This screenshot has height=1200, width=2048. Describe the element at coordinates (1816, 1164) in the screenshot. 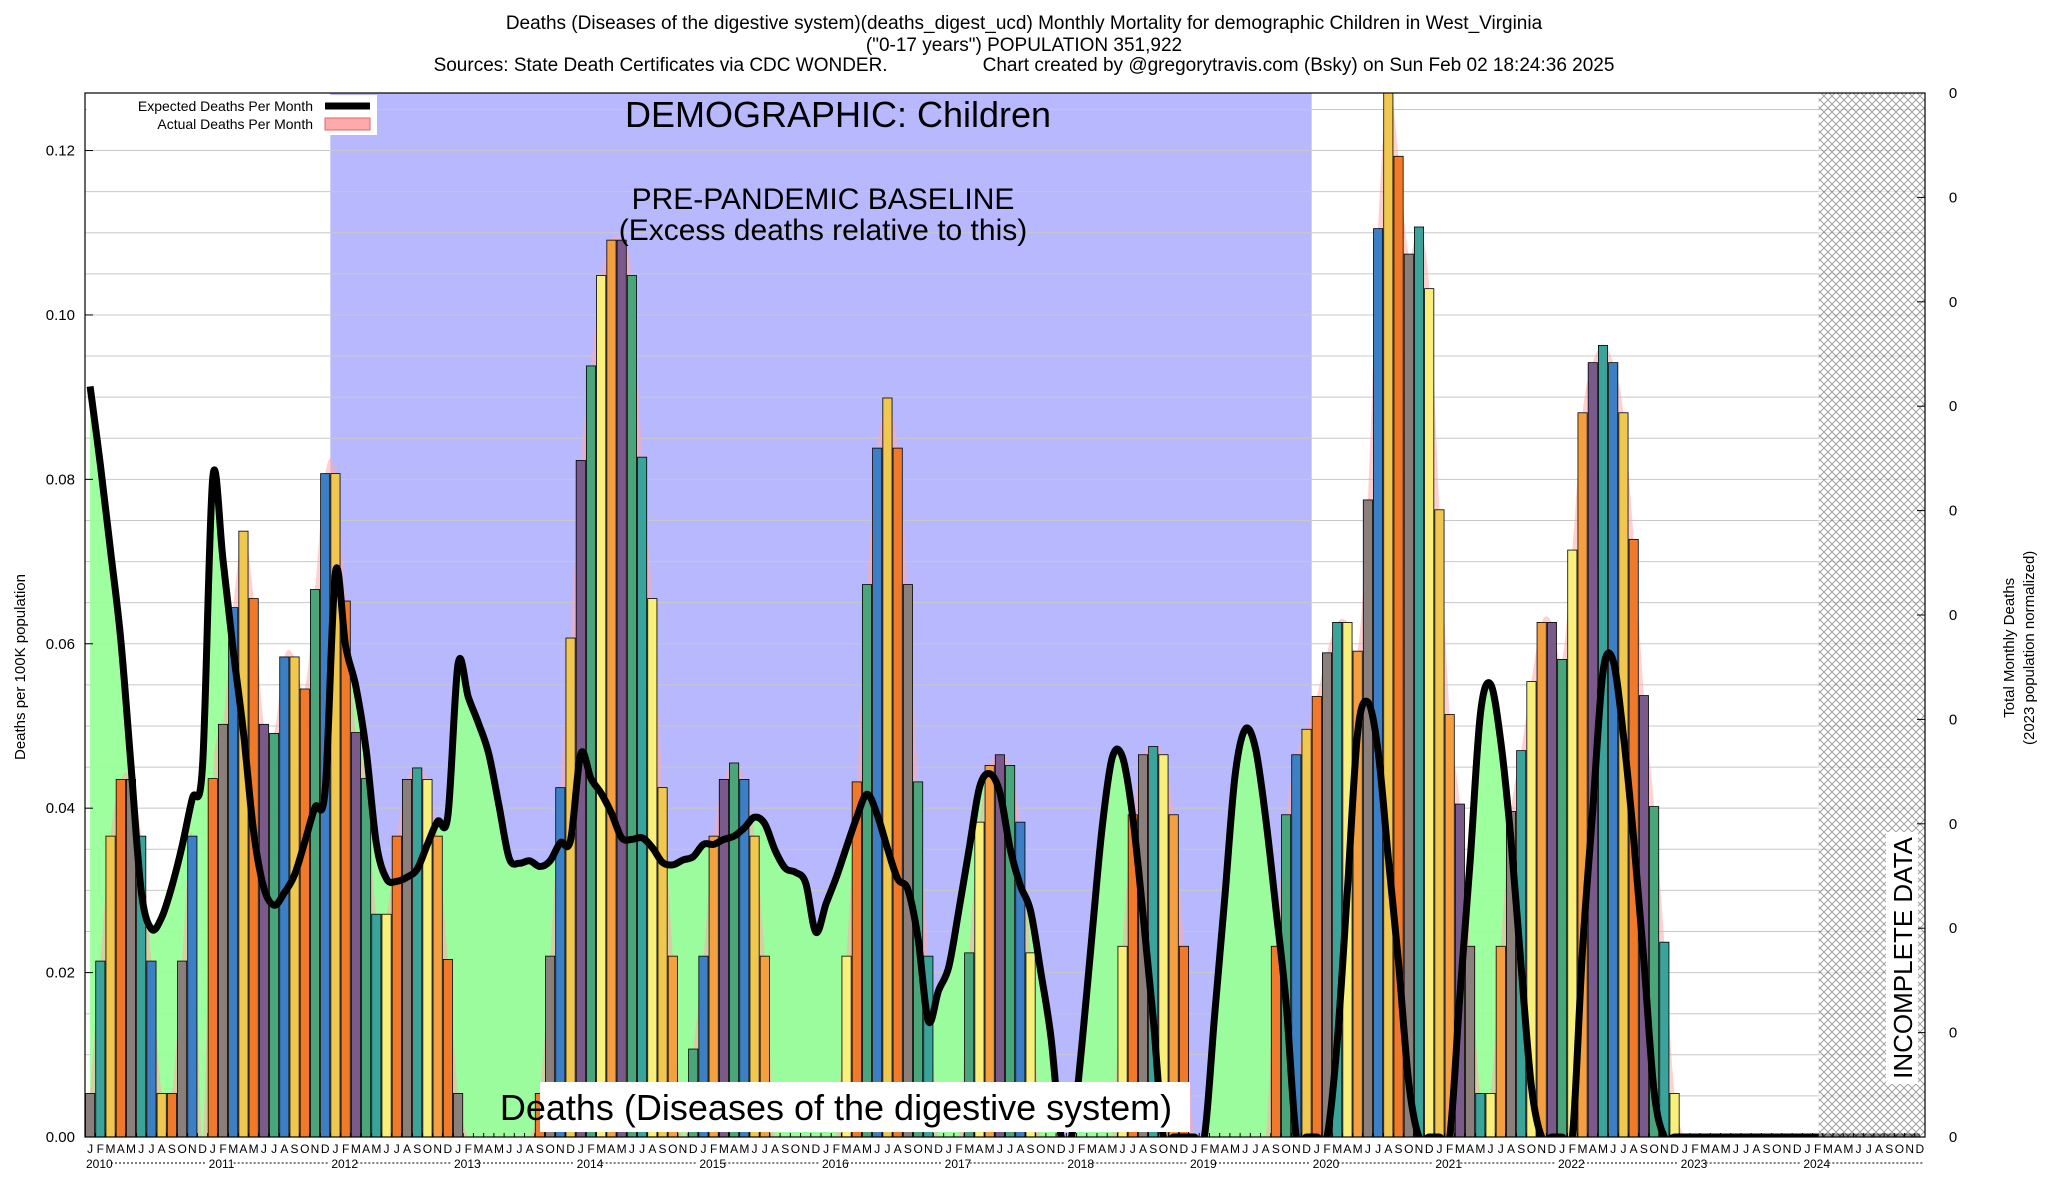

I see `x-year-label: 2024` at that location.